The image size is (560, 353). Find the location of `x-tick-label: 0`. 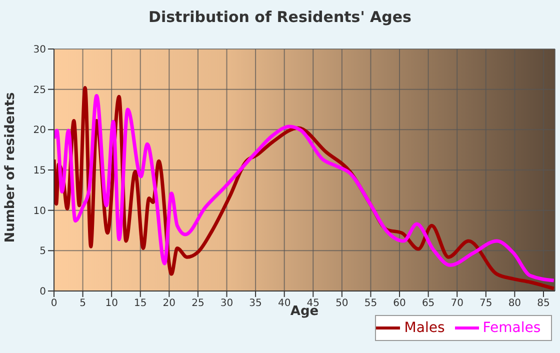

x-tick-label: 0 is located at coordinates (54, 304).